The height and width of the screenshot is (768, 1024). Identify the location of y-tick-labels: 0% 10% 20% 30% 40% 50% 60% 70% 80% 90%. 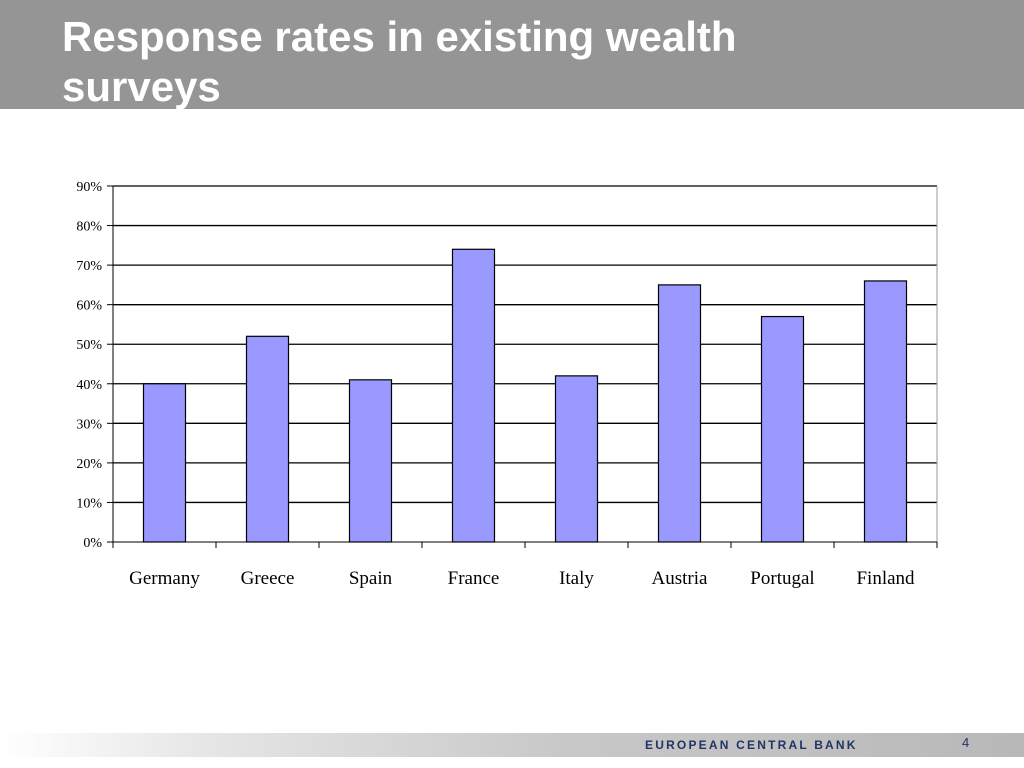
(89, 365).